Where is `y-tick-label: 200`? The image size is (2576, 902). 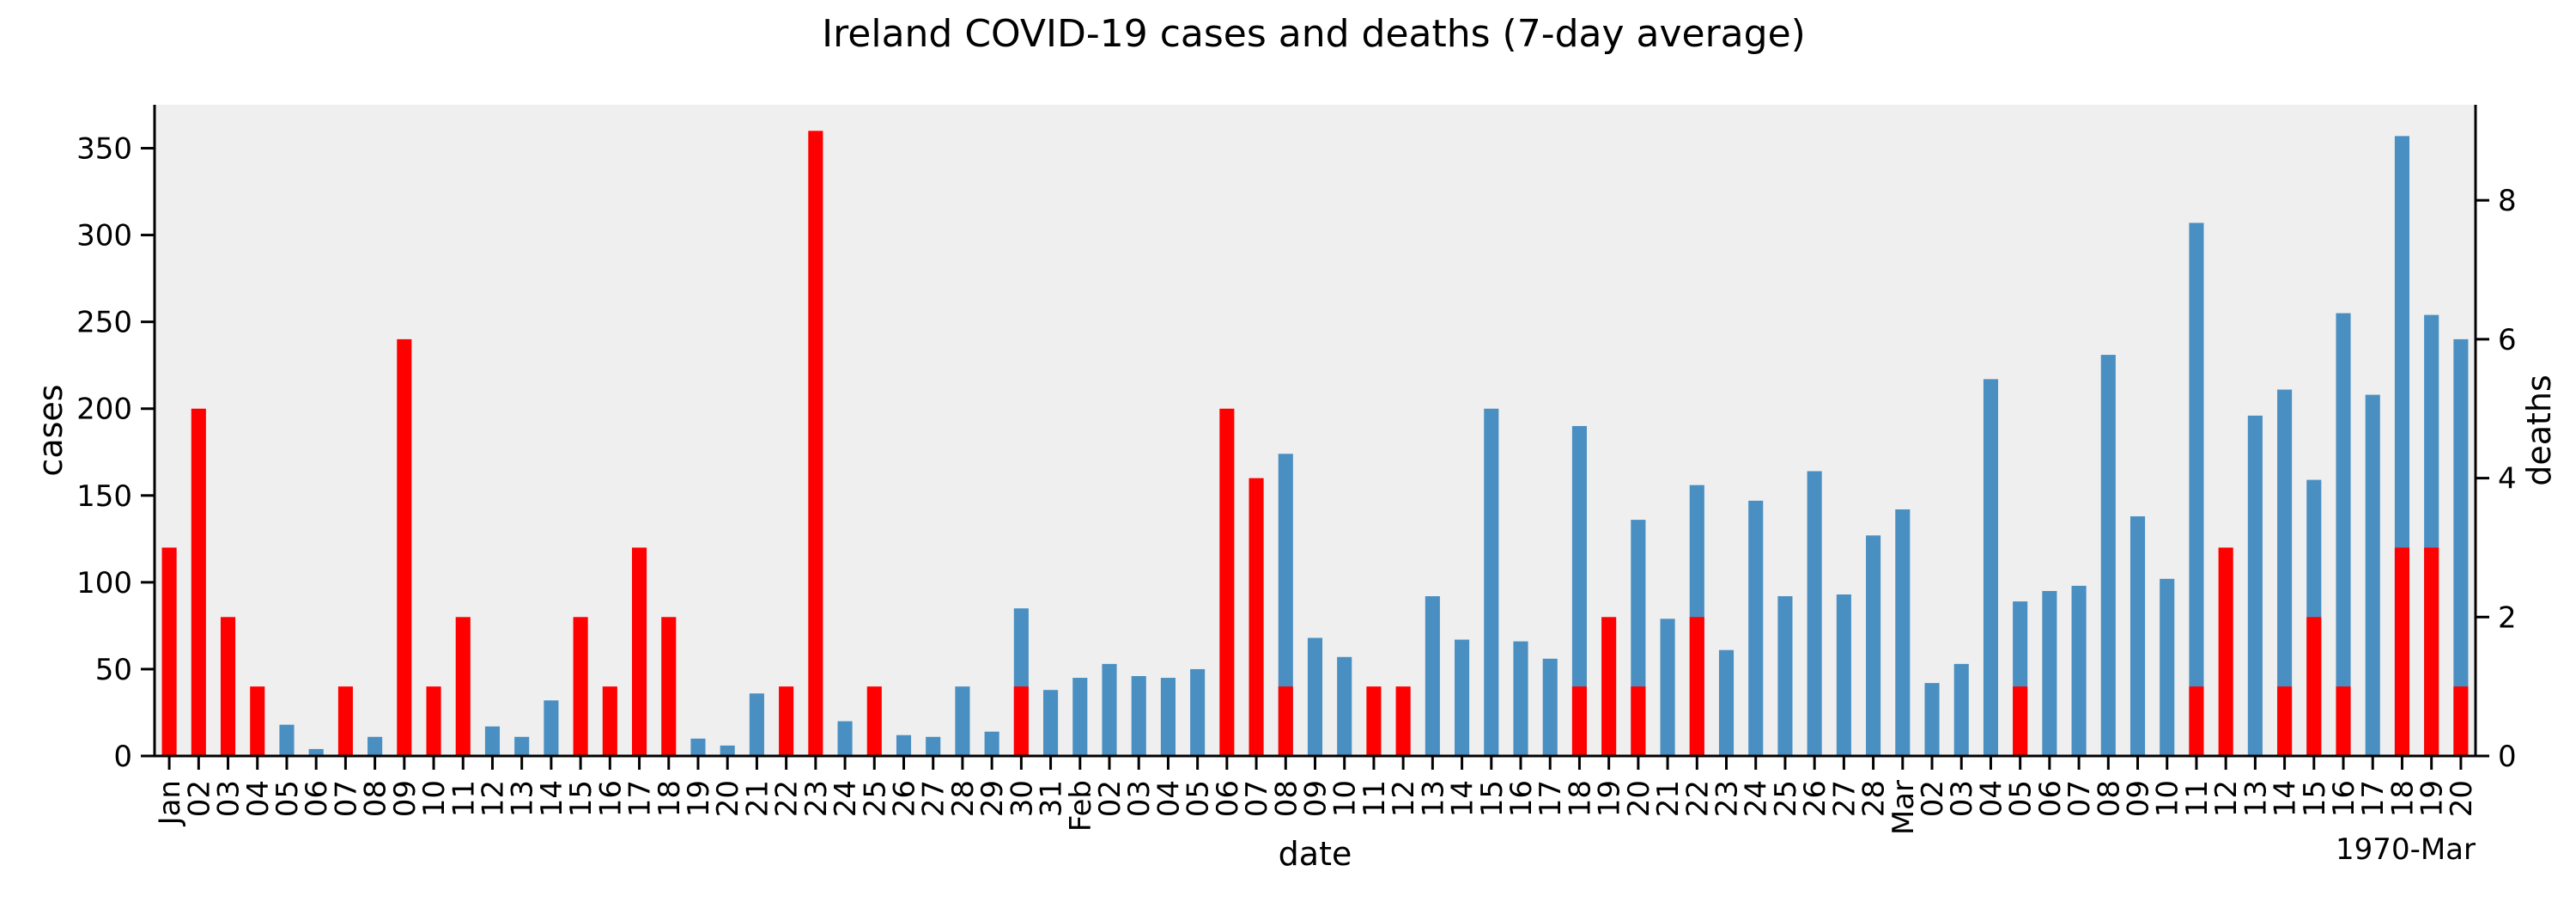 y-tick-label: 200 is located at coordinates (104, 410).